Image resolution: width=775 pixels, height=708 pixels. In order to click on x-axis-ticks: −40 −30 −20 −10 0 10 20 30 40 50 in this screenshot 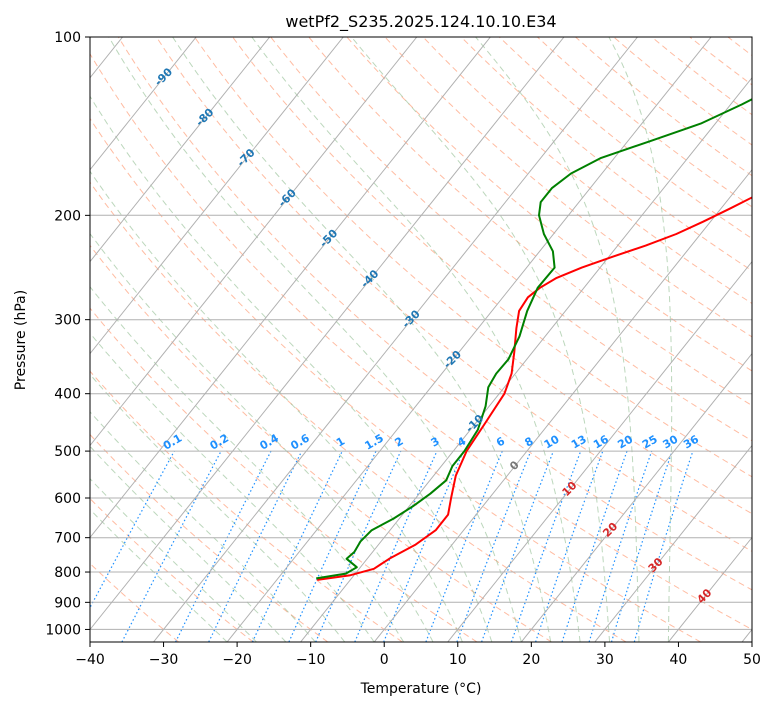, I will do `click(418, 655)`.